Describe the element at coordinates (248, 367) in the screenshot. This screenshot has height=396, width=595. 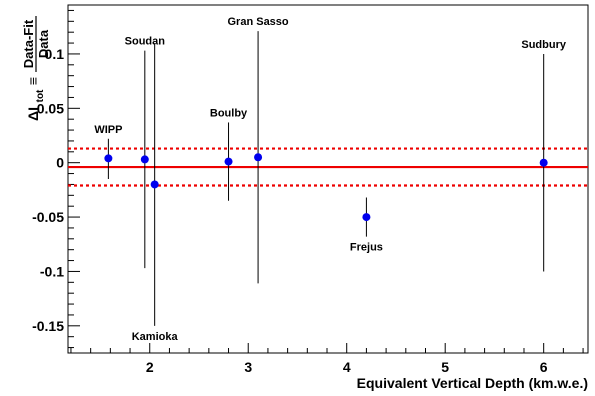
I see `x-tick-label: 3` at that location.